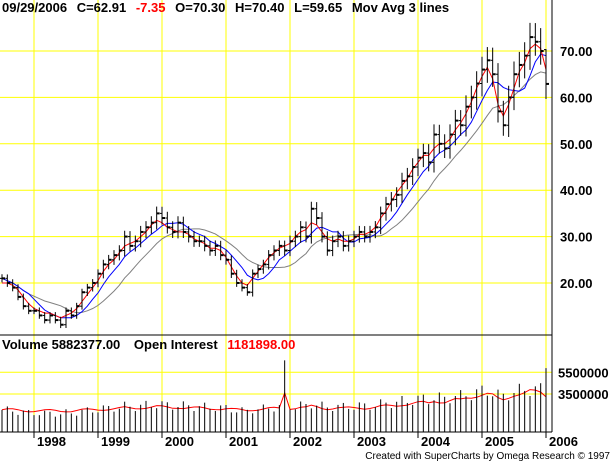 This screenshot has width=614, height=463. What do you see at coordinates (261, 344) in the screenshot?
I see `open-interest-value: 1181898.00` at bounding box center [261, 344].